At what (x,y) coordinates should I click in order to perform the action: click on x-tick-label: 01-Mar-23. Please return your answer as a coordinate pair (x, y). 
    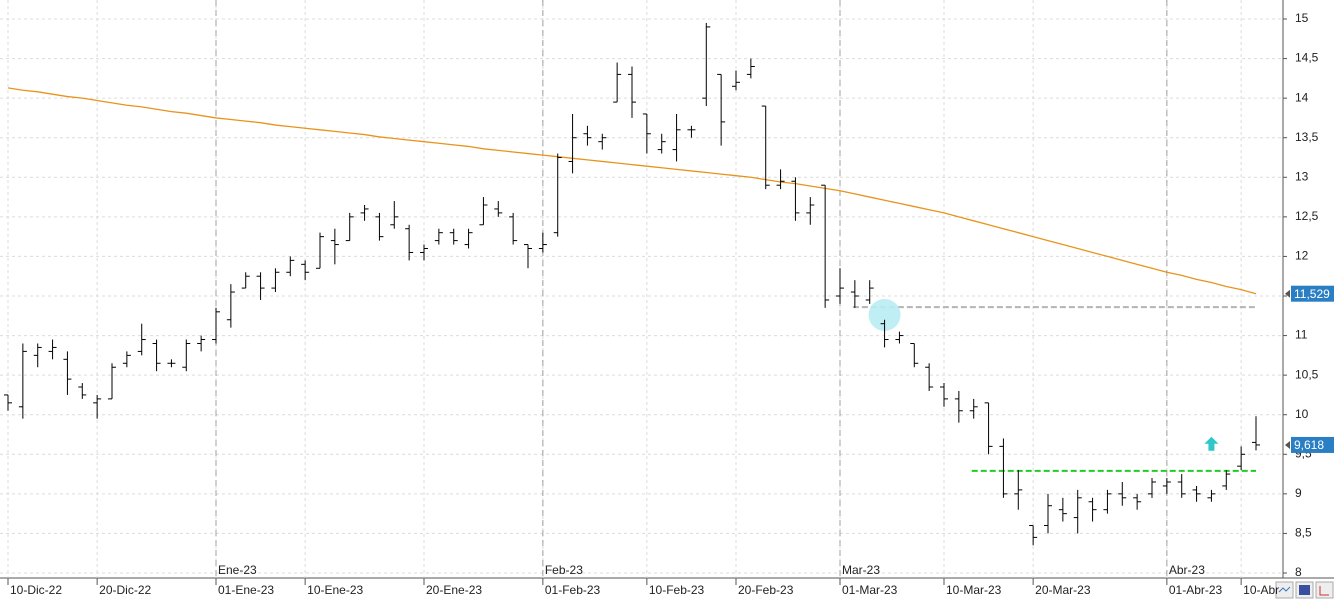
    Looking at the image, I should click on (870, 590).